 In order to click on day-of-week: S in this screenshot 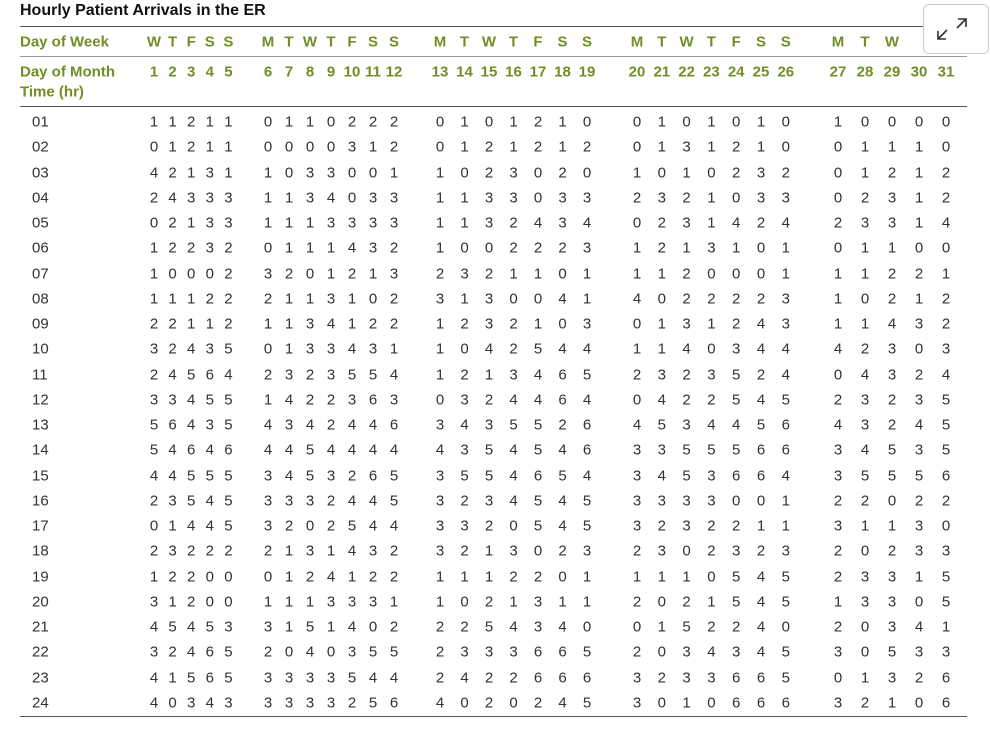, I will do `click(394, 42)`.